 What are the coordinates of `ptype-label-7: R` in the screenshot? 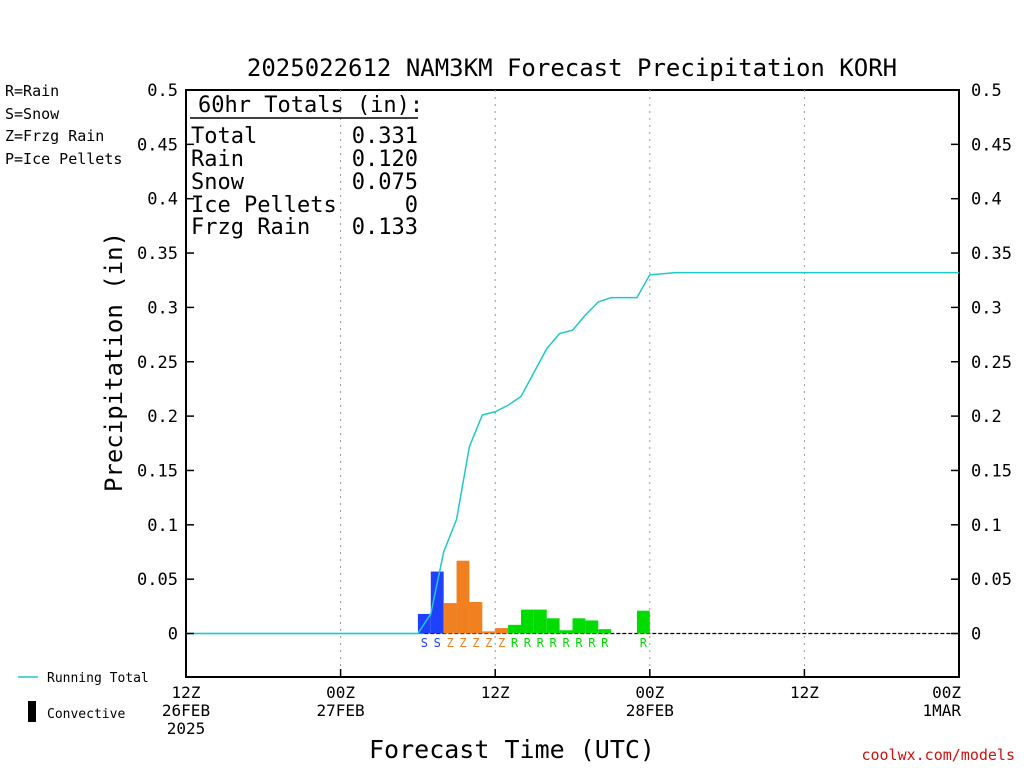 It's located at (515, 643).